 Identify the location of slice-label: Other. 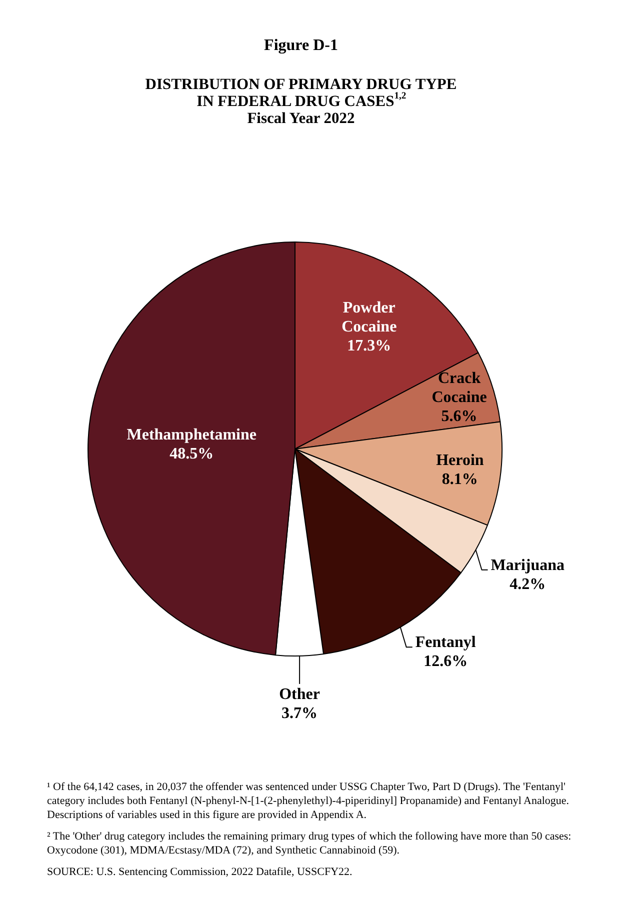
(299, 694).